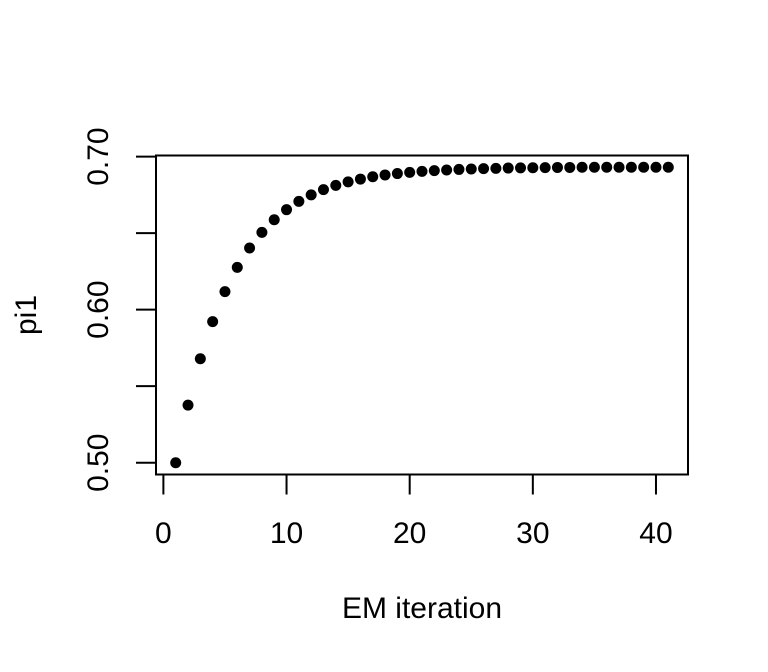 This screenshot has width=768, height=672. What do you see at coordinates (532, 533) in the screenshot?
I see `x-tick-label: 30` at bounding box center [532, 533].